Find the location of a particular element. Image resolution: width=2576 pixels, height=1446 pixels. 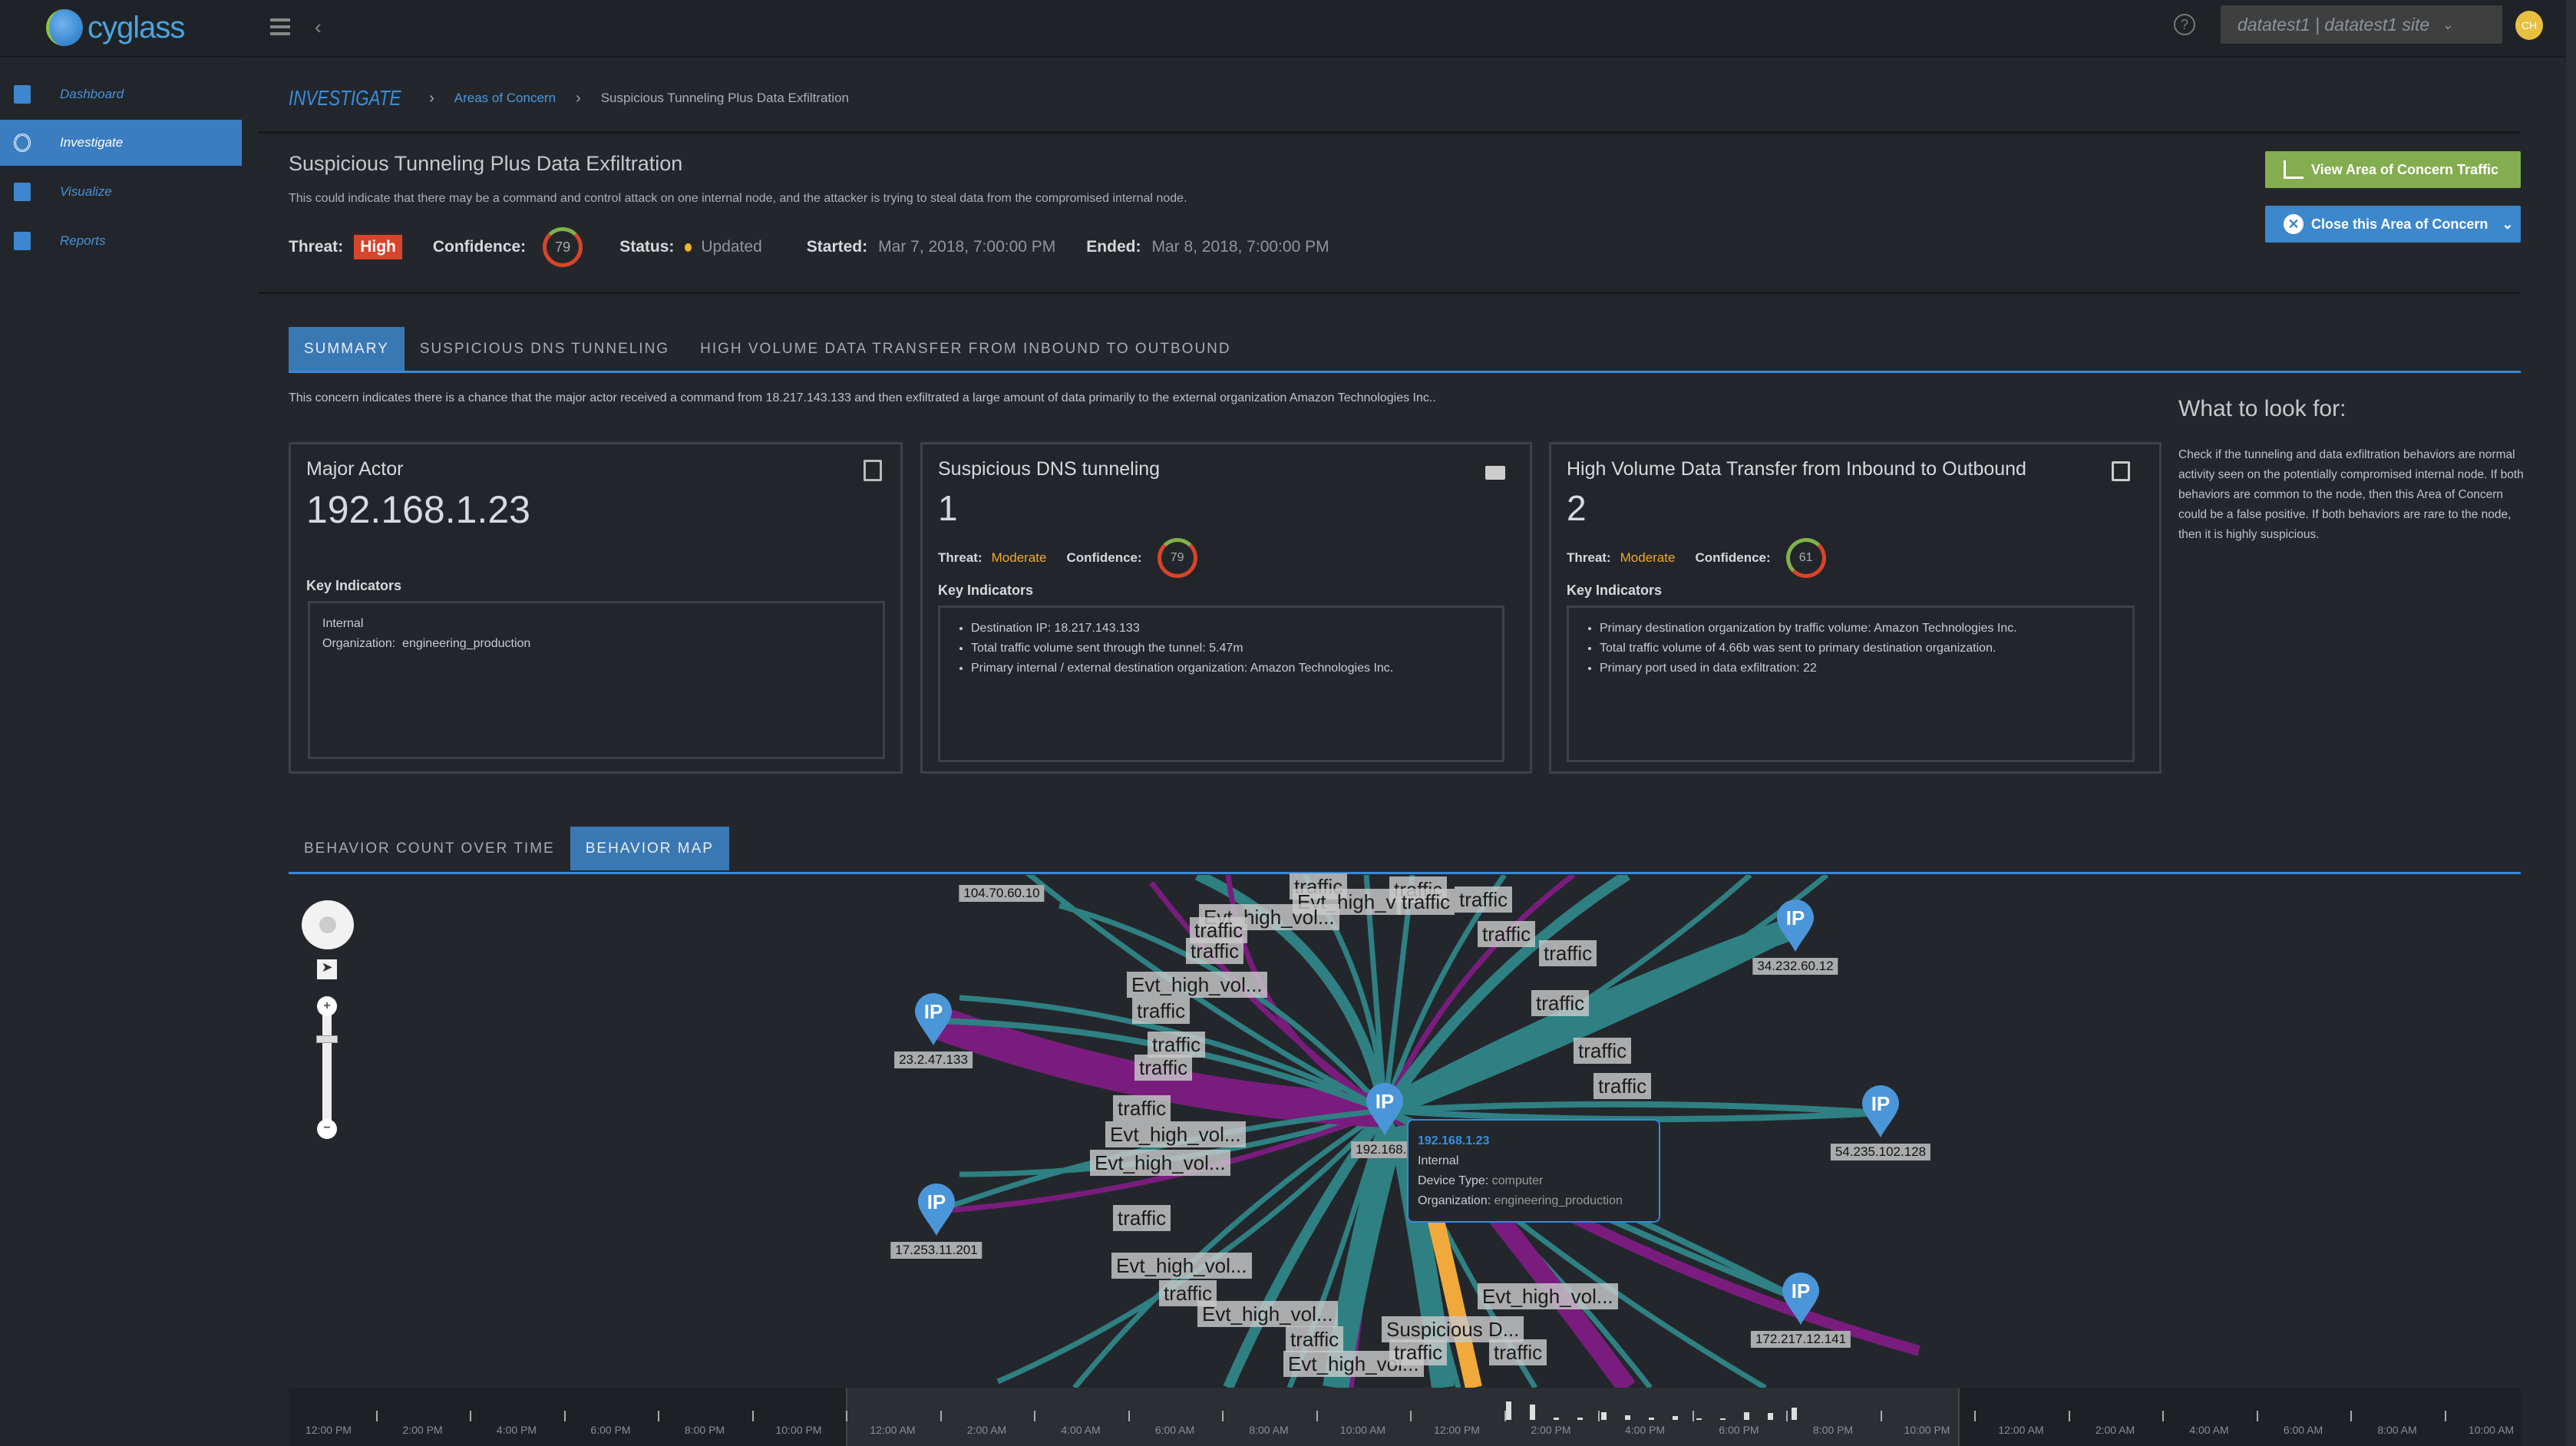

network-icon is located at coordinates (1495, 473).